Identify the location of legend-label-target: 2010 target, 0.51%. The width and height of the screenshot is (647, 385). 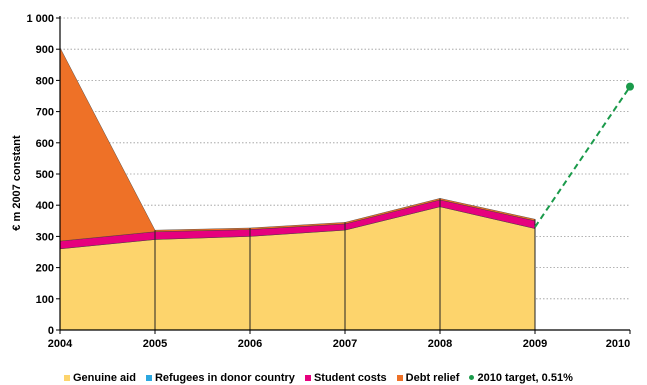
(525, 377).